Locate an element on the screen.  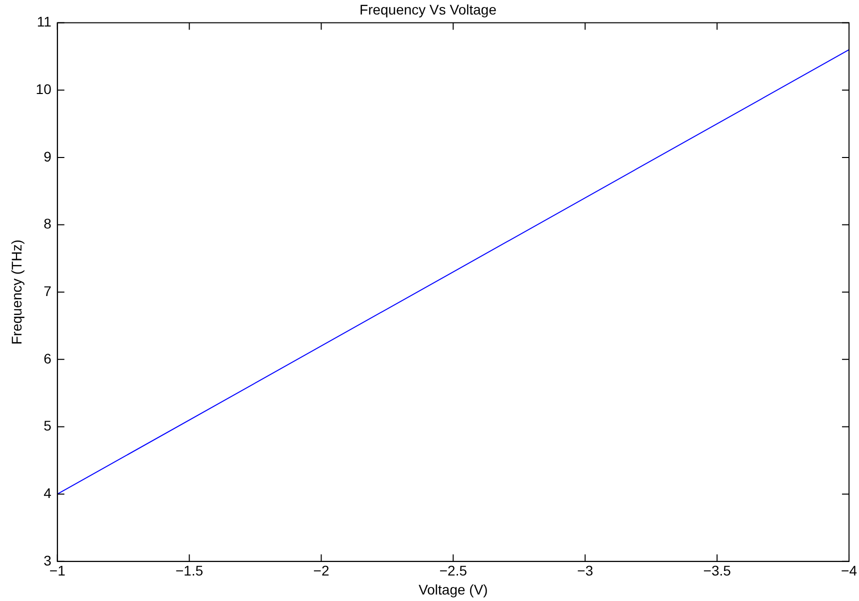
x-tick-label: −3 is located at coordinates (585, 570).